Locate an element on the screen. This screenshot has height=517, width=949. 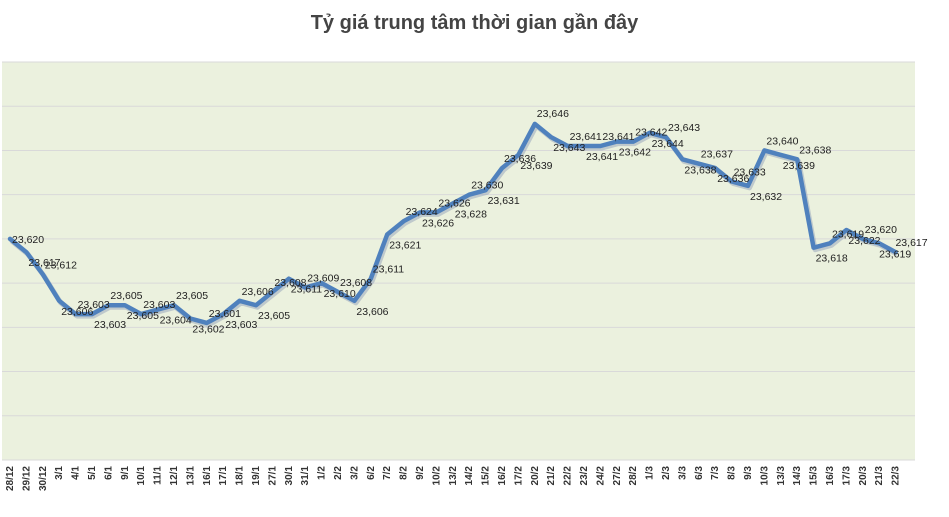
data-label: 23,604 is located at coordinates (176, 321).